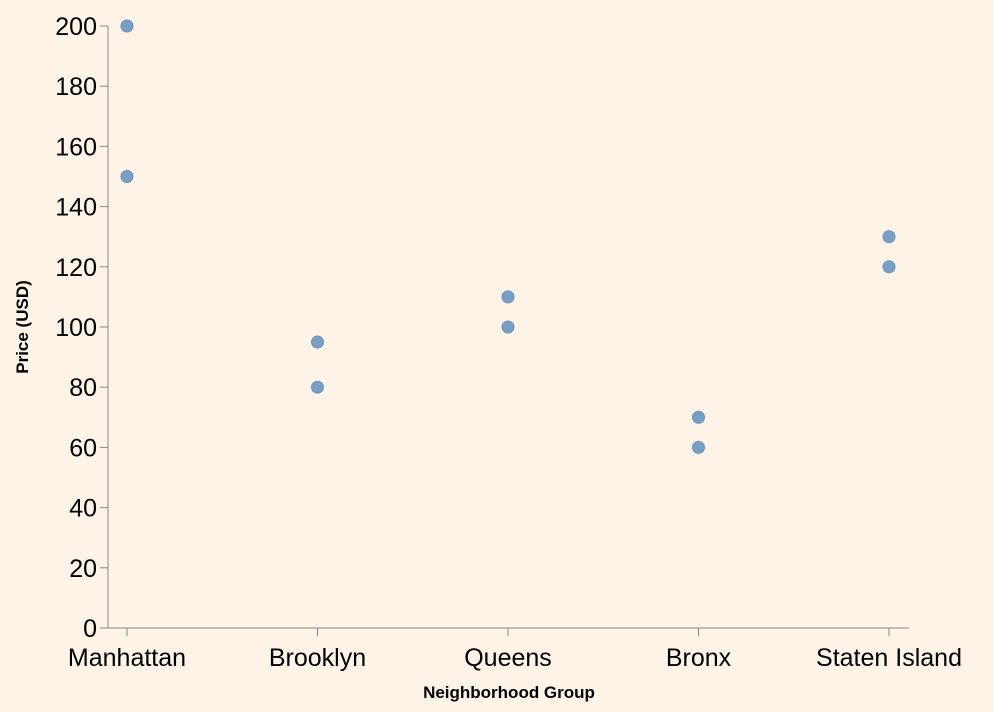  What do you see at coordinates (76, 87) in the screenshot?
I see `y-tick-label: 180` at bounding box center [76, 87].